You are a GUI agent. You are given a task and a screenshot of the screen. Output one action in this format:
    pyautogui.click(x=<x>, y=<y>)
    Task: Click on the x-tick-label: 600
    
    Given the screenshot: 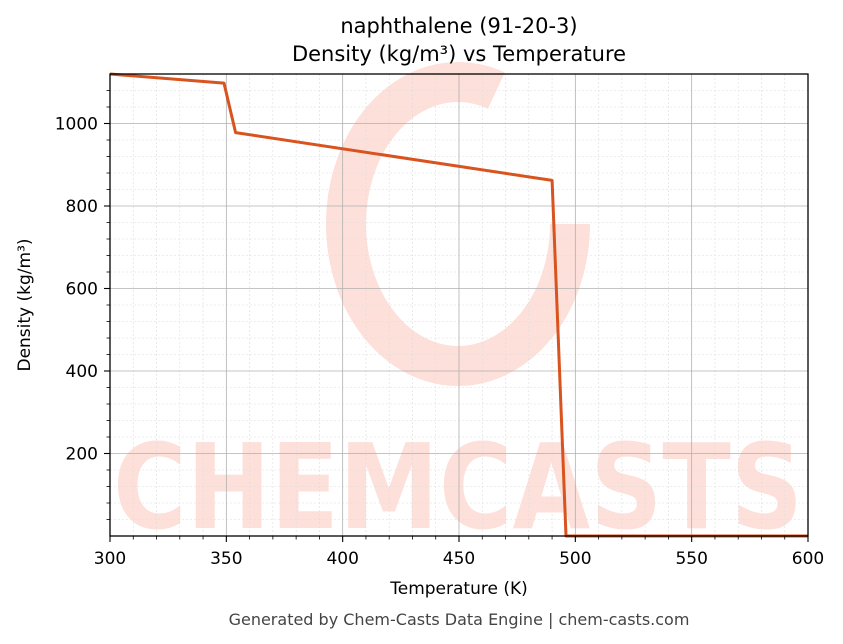 What is the action you would take?
    pyautogui.click(x=808, y=559)
    